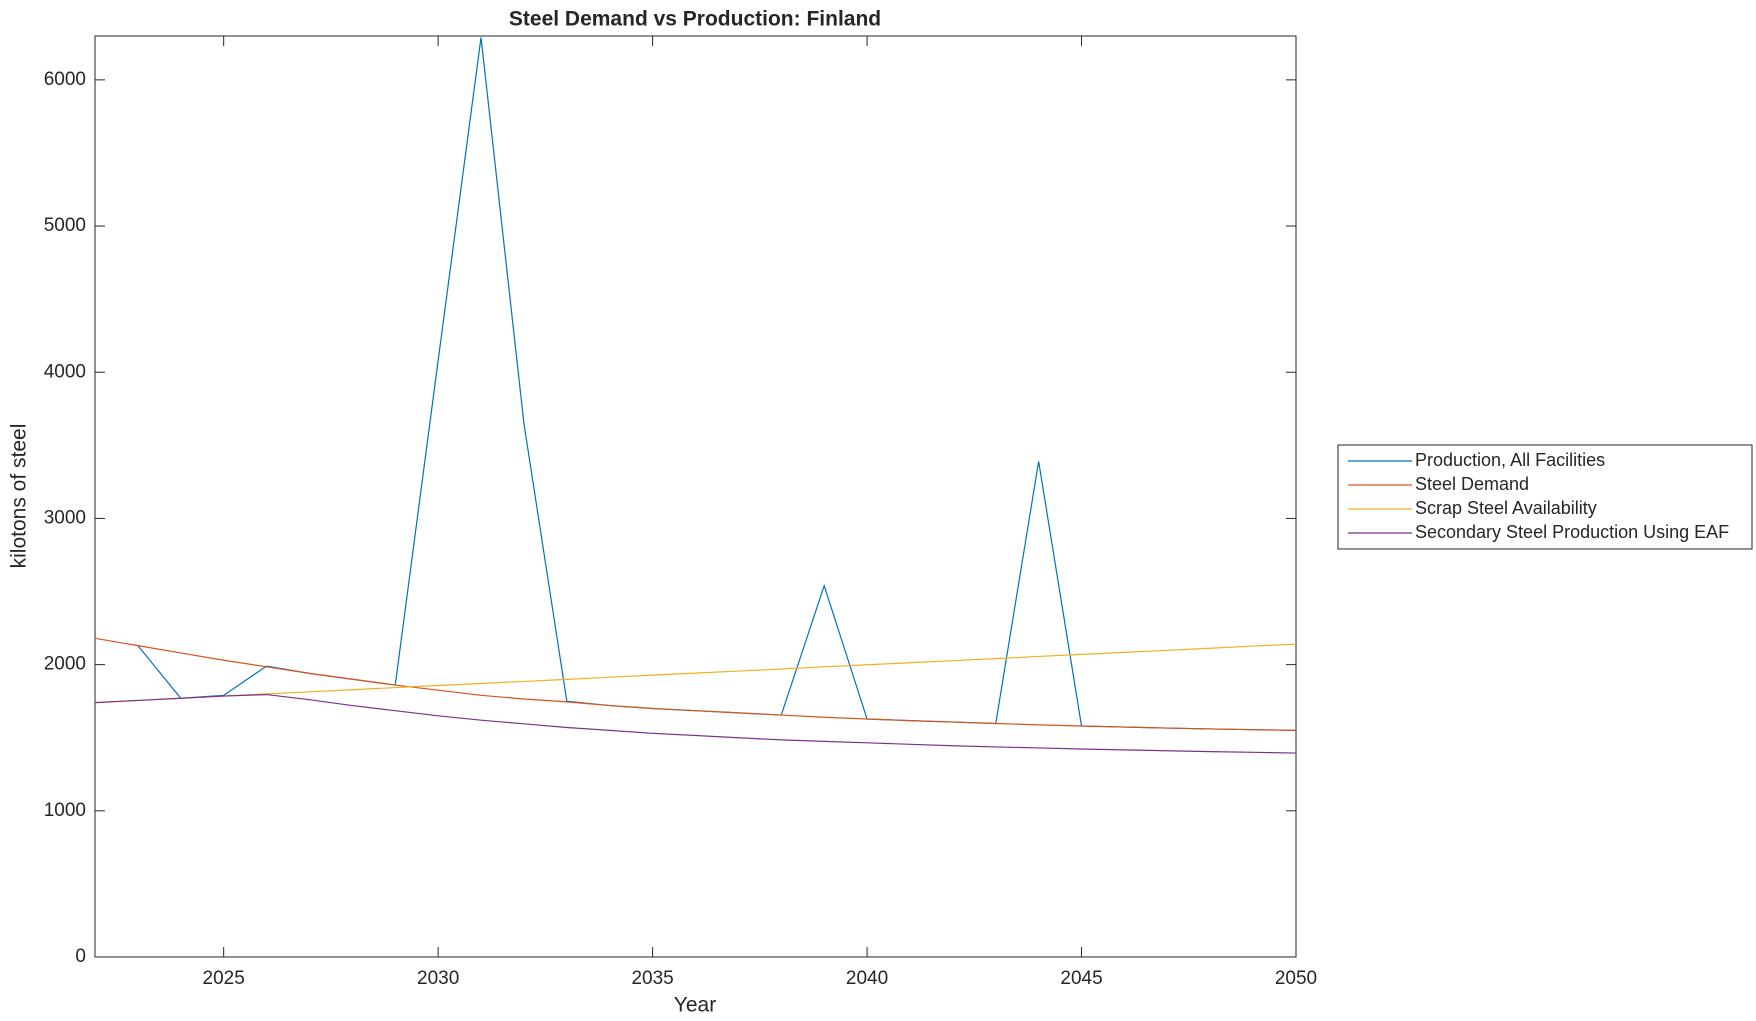 The width and height of the screenshot is (1756, 1021). I want to click on x-tick-label: 2040, so click(867, 978).